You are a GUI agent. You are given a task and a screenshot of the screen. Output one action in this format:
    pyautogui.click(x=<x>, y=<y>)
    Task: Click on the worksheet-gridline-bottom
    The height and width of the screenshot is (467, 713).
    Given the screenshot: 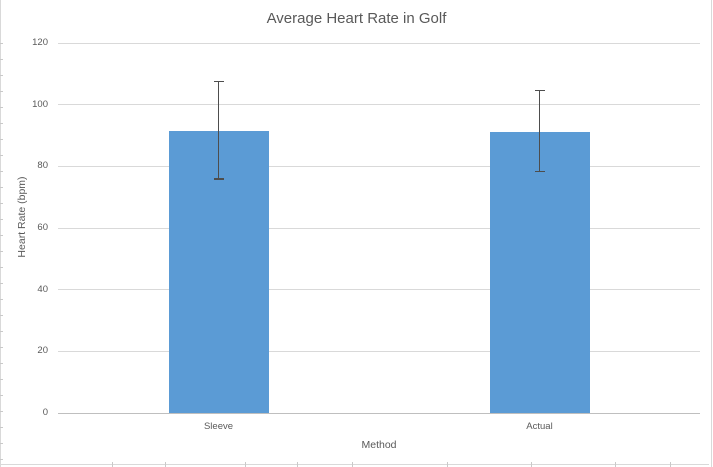 What is the action you would take?
    pyautogui.click(x=354, y=464)
    